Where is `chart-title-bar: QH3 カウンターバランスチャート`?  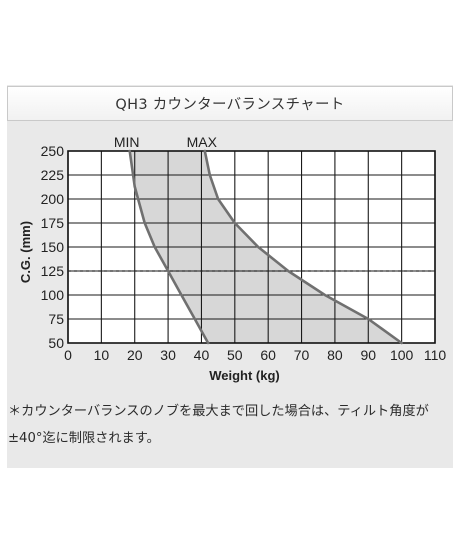 chart-title-bar: QH3 カウンターバランスチャート is located at coordinates (230, 103).